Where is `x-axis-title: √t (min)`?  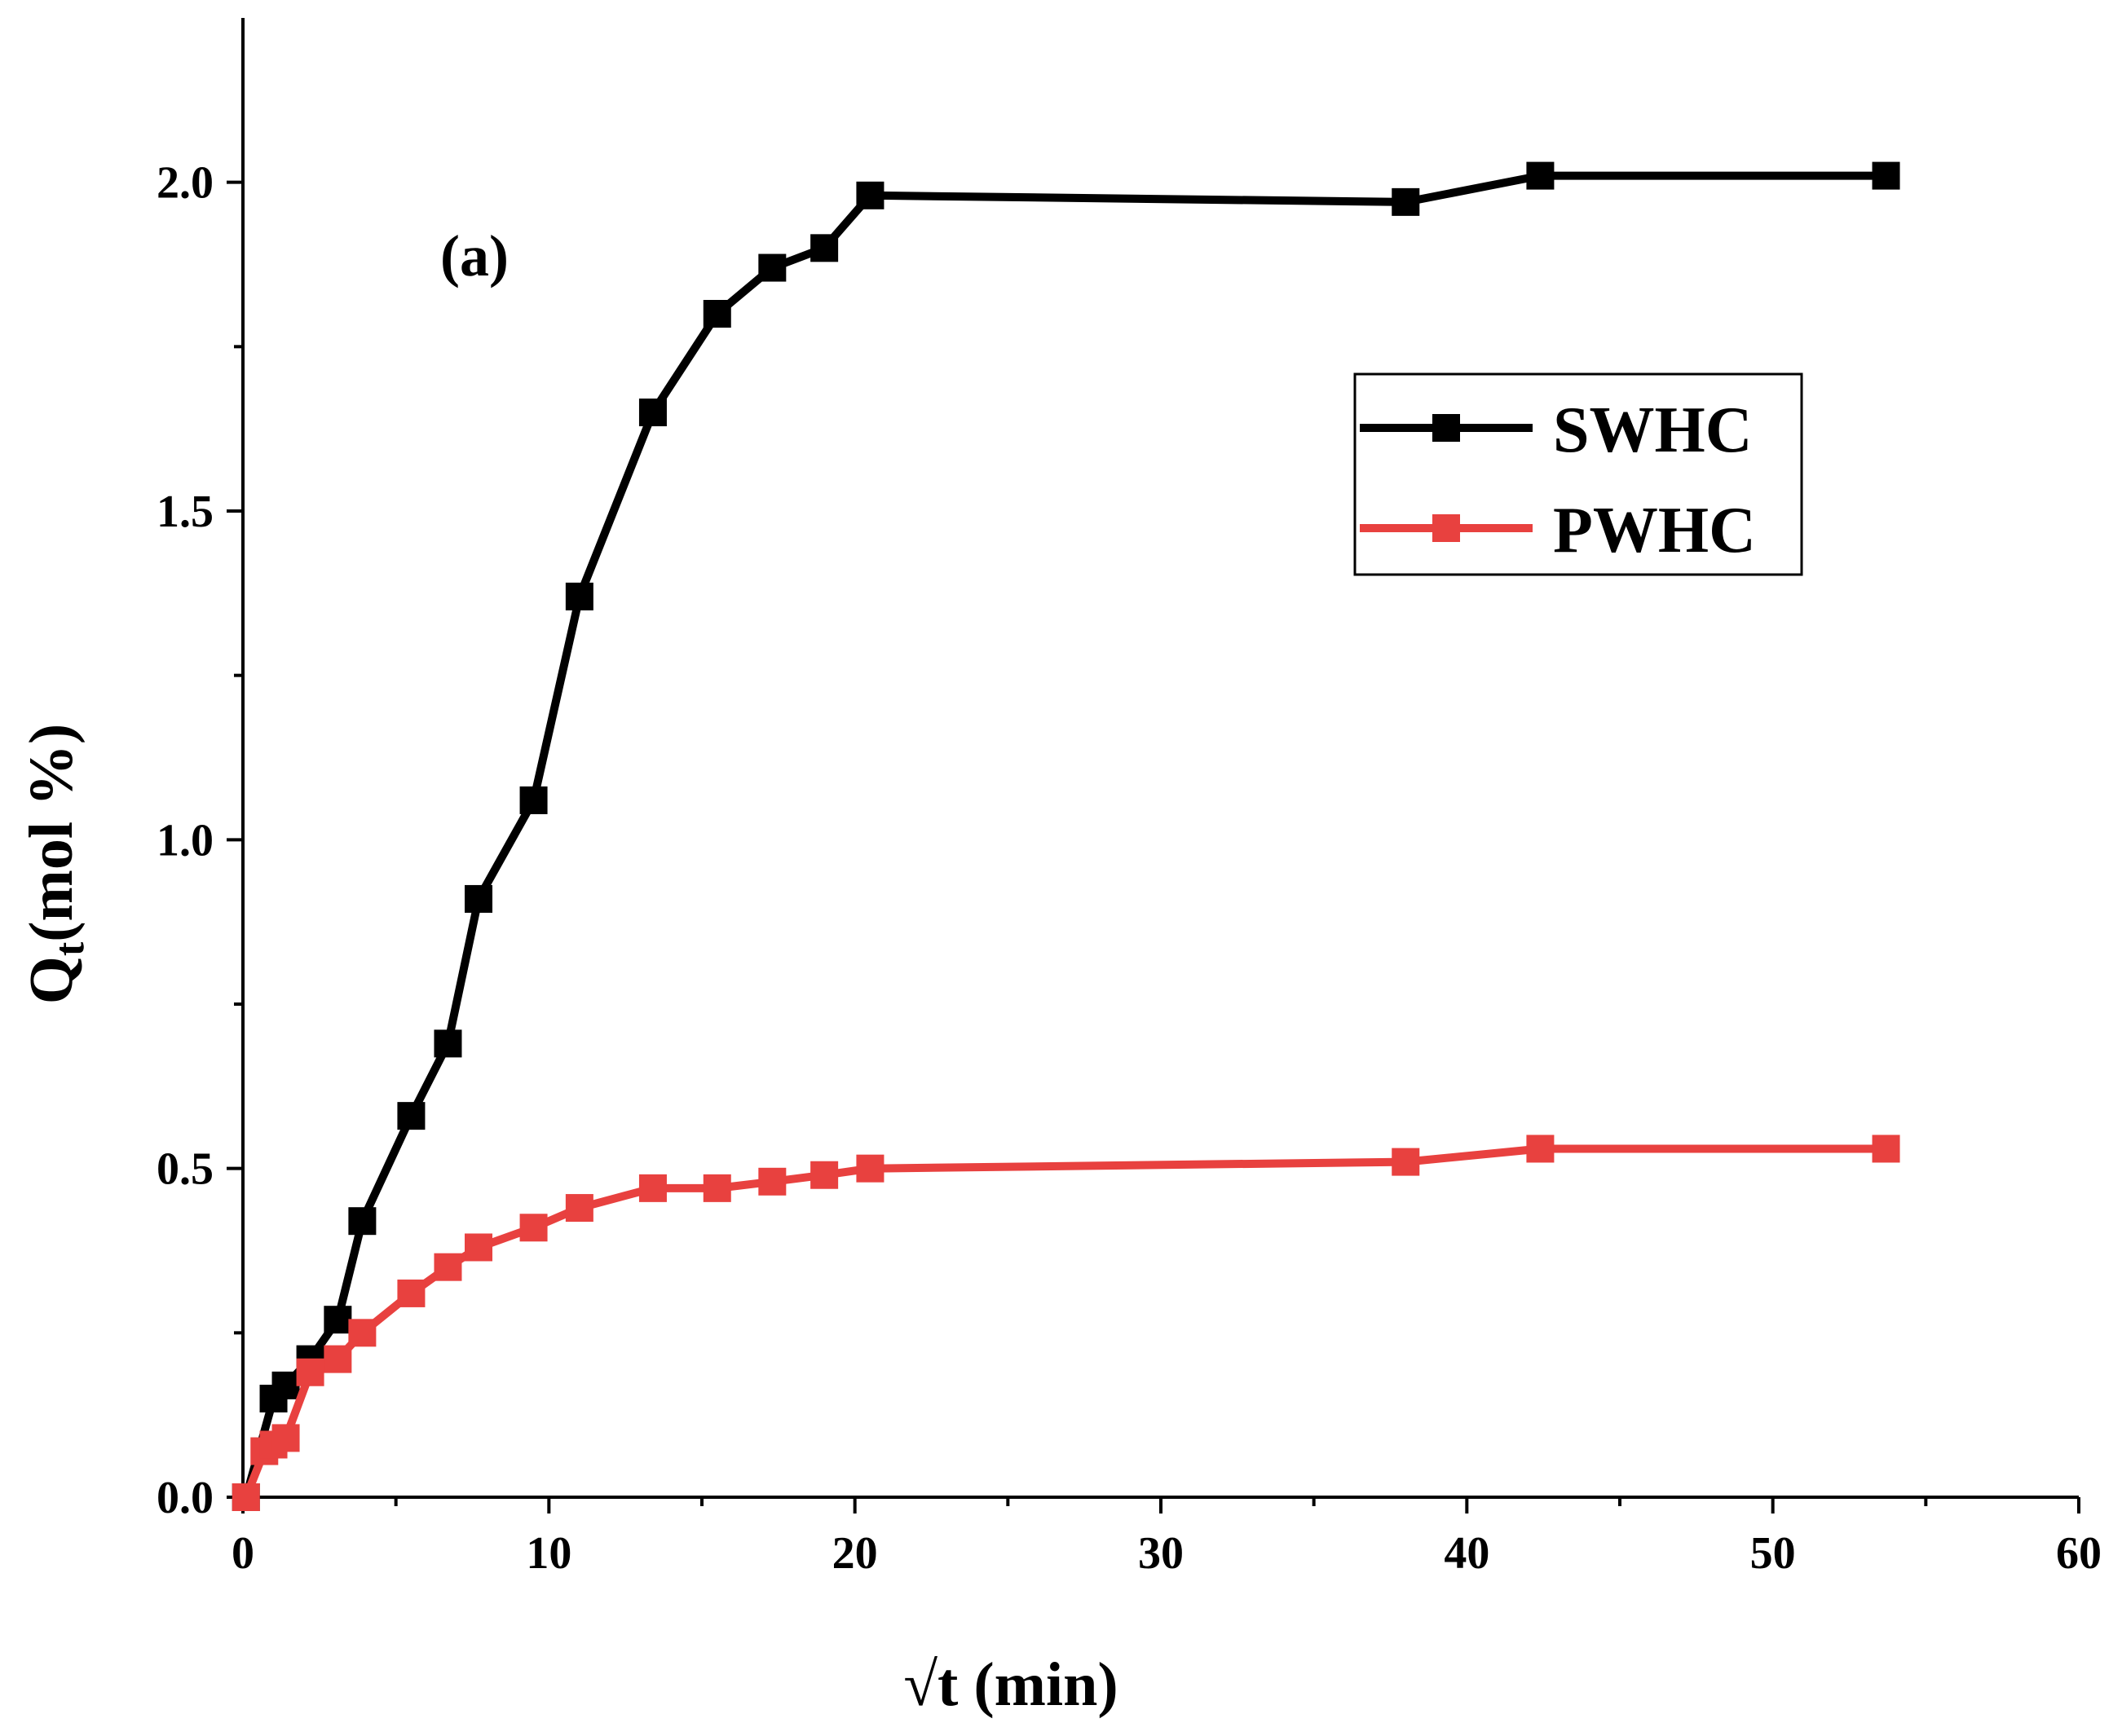 x-axis-title: √t (min) is located at coordinates (1010, 1684).